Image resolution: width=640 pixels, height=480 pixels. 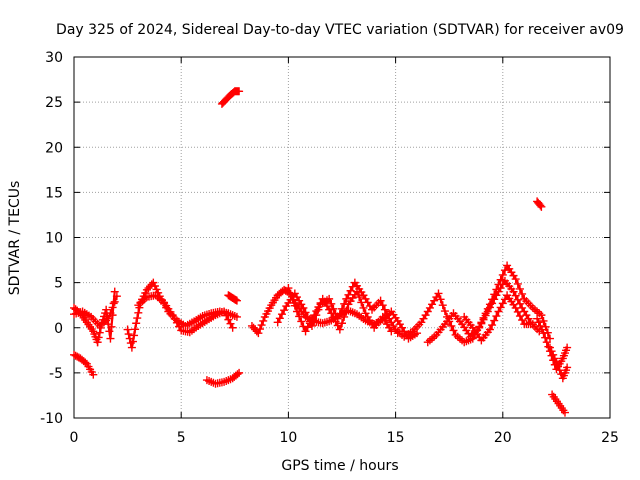 I want to click on x-tick-label: 15, so click(x=396, y=438).